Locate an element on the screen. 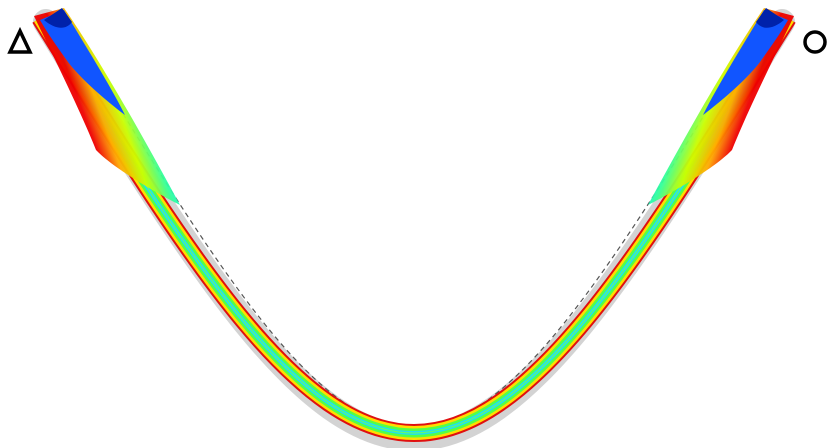 The image size is (828, 448). right-end-dark-core is located at coordinates (745, 62).